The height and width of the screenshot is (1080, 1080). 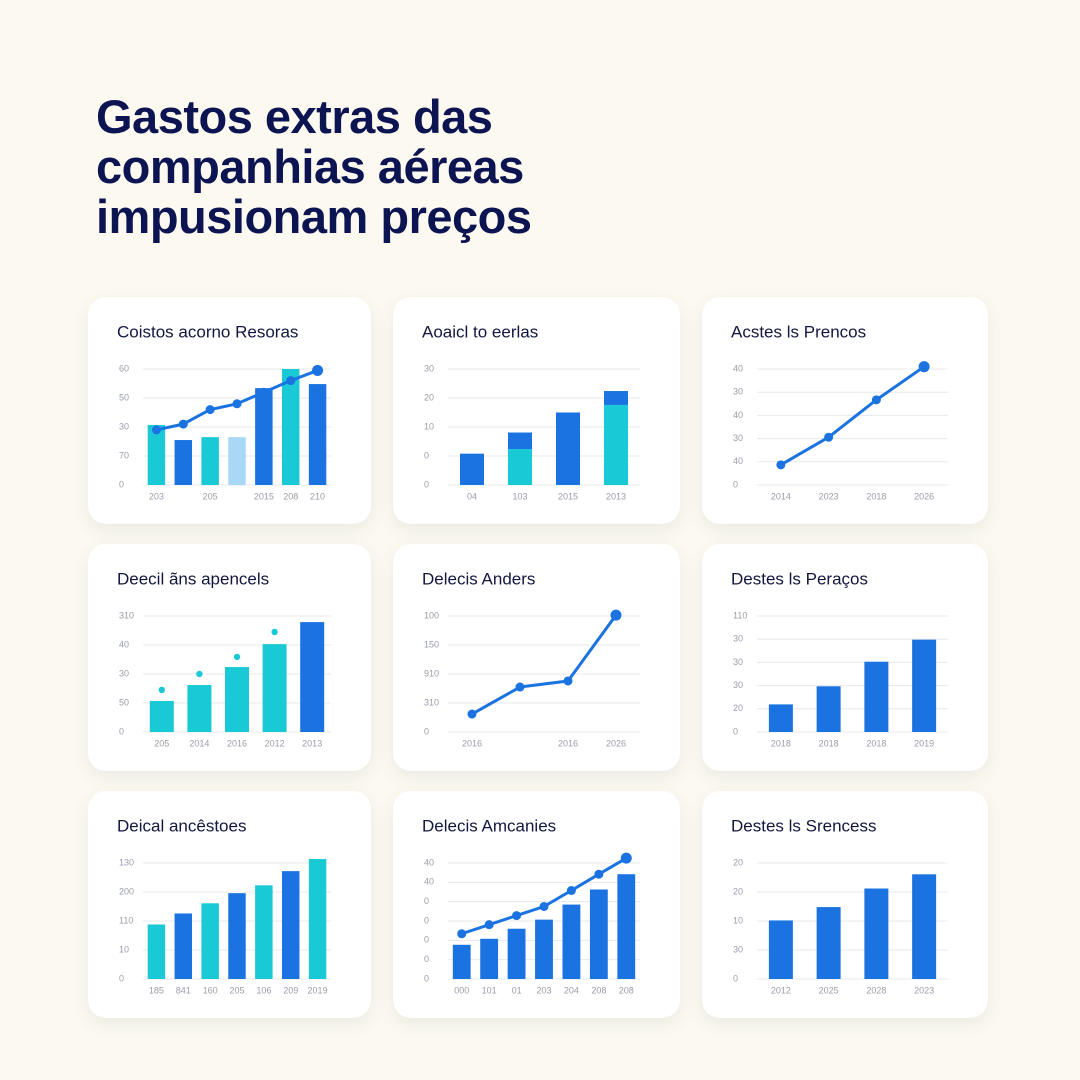 What do you see at coordinates (544, 664) in the screenshot?
I see `line` at bounding box center [544, 664].